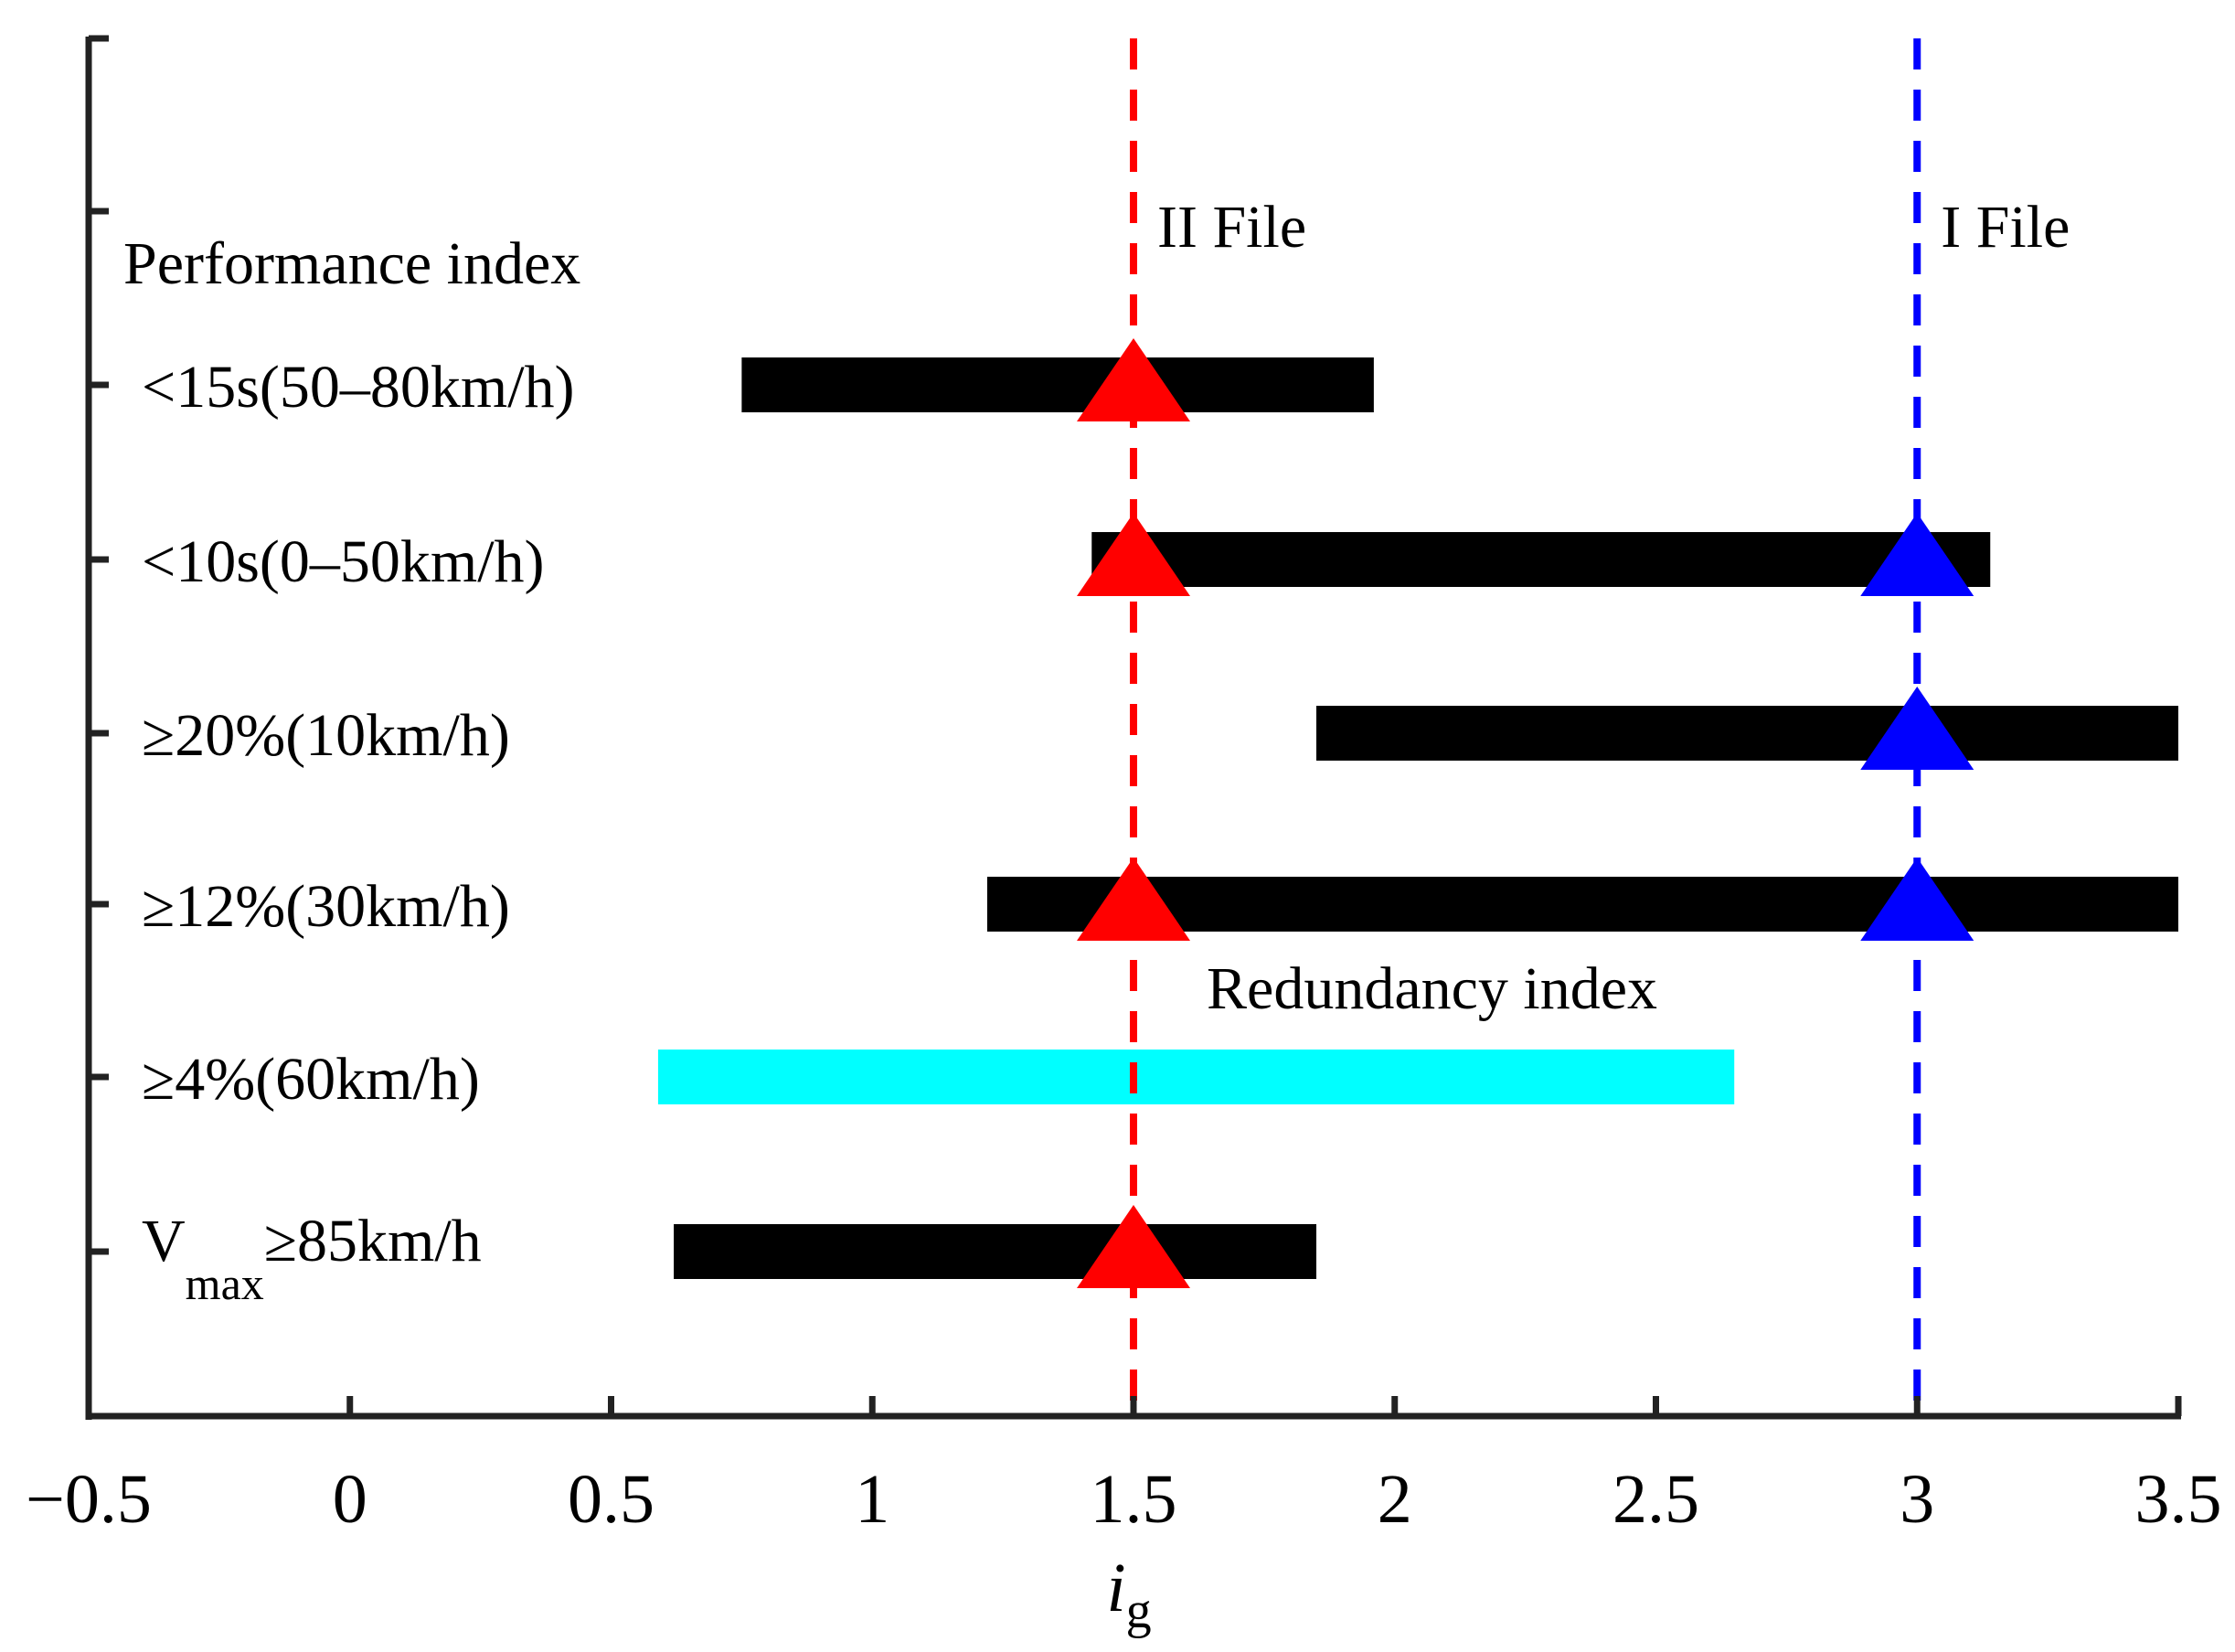 The height and width of the screenshot is (1652, 2235). Describe the element at coordinates (326, 906) in the screenshot. I see `category-label-3: ≥12%(30km/h)` at that location.